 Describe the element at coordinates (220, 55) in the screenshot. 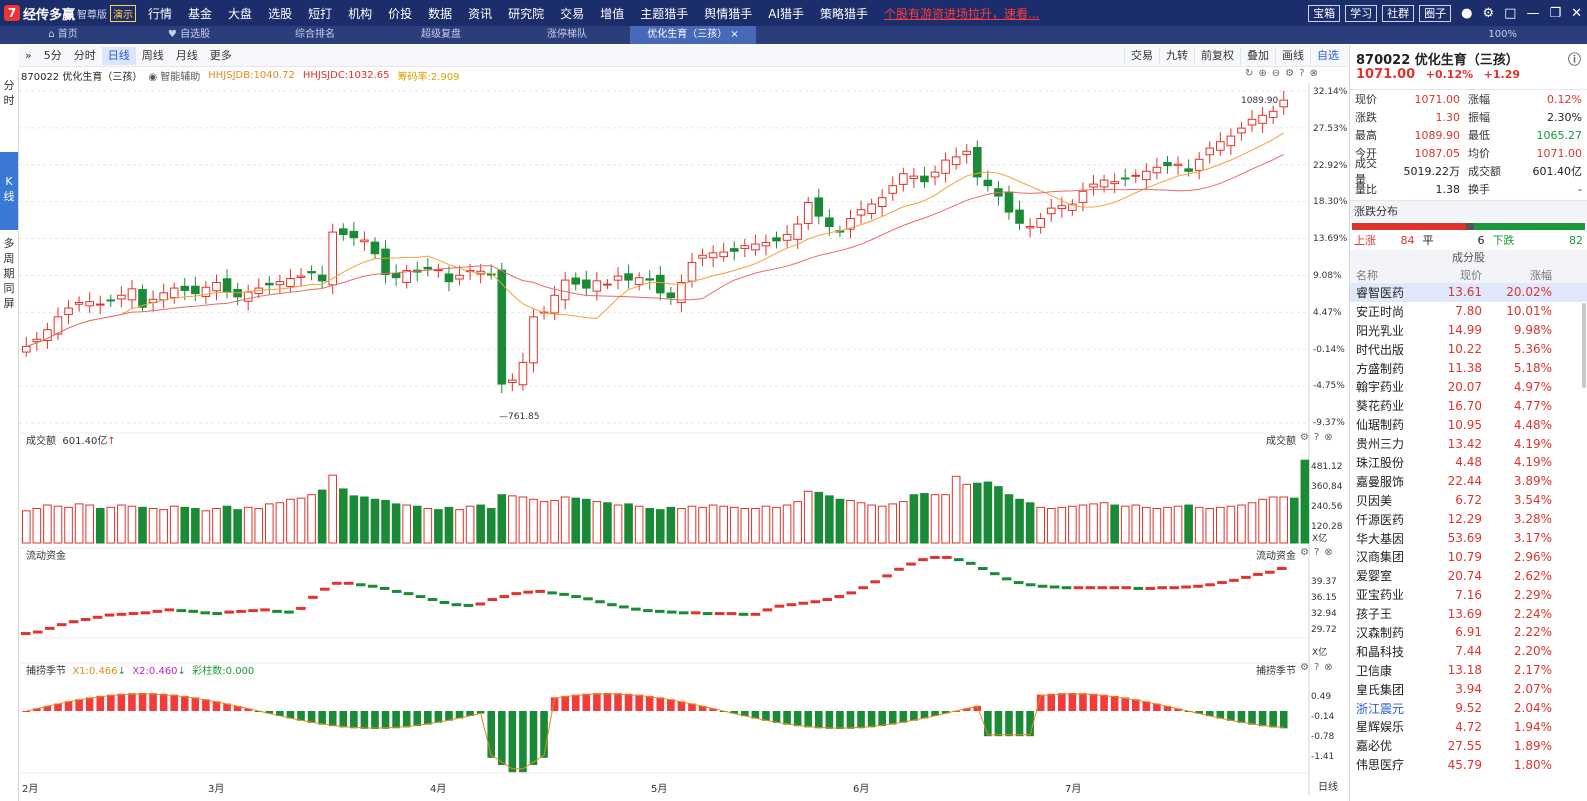

I see `period-more: 更多` at that location.